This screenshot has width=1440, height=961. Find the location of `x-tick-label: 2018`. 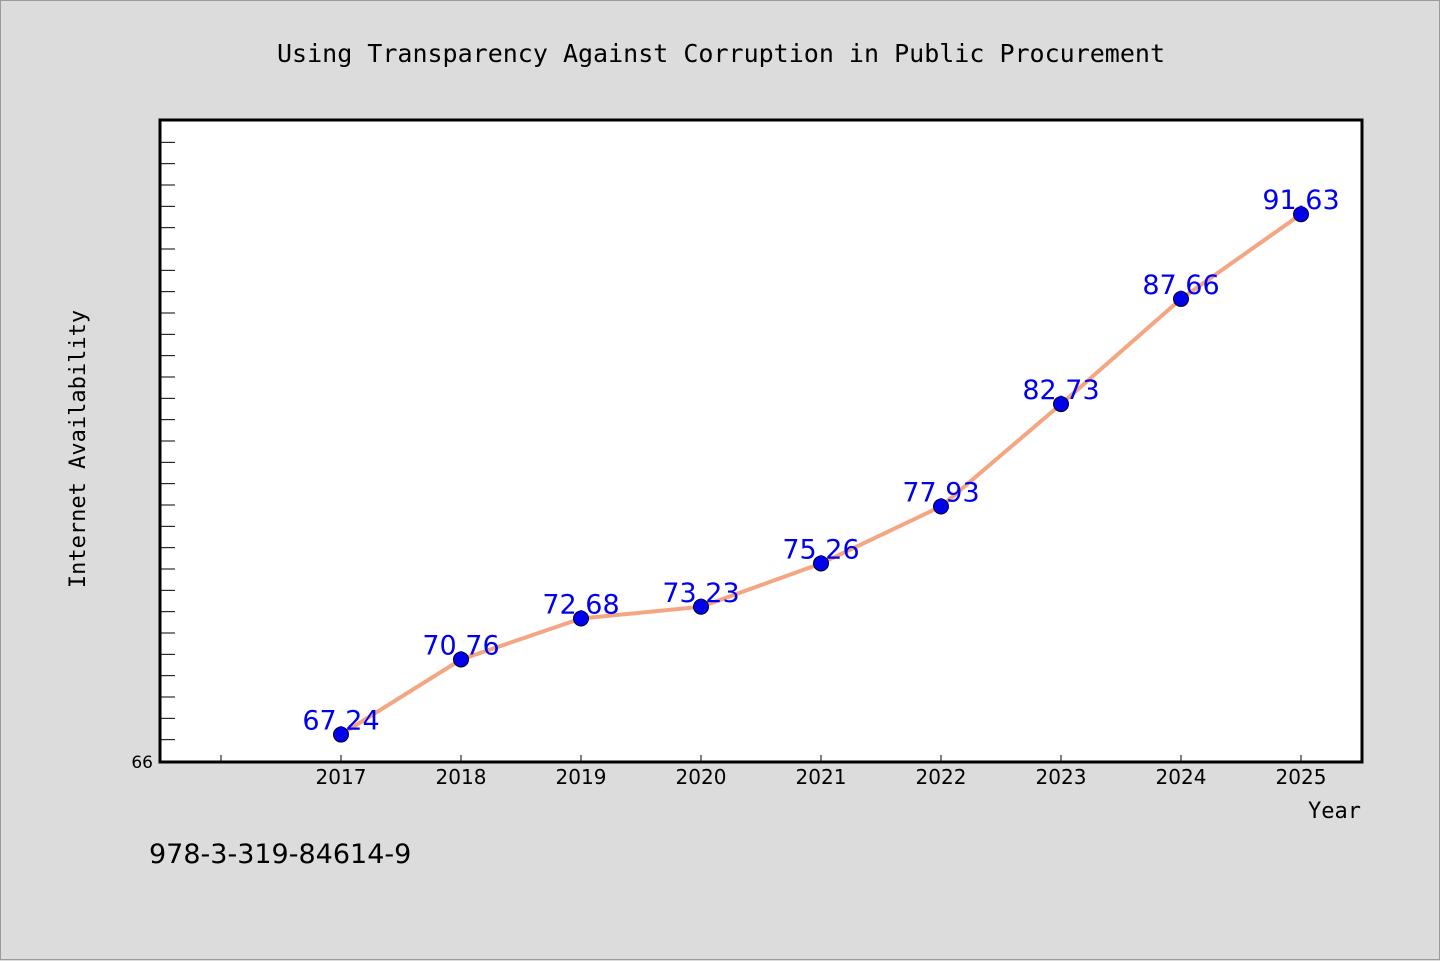

x-tick-label: 2018 is located at coordinates (461, 777).